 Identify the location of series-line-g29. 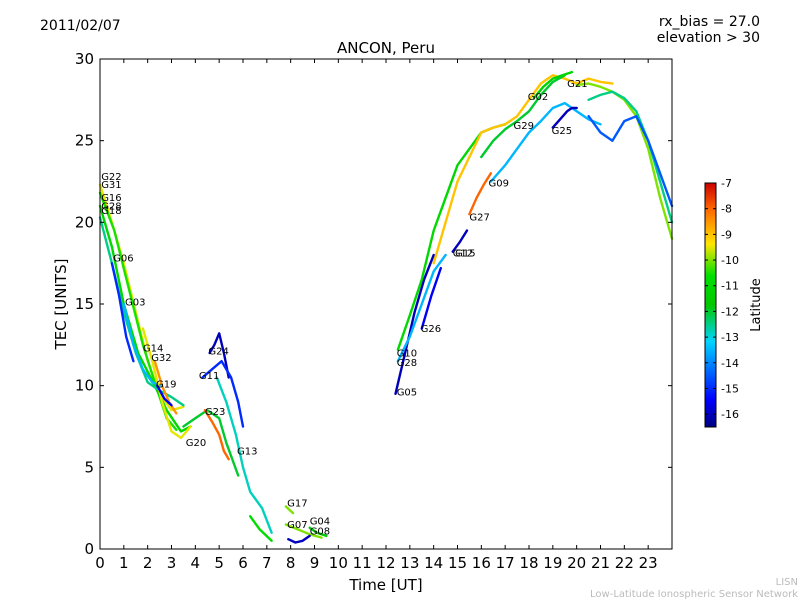
(523, 116).